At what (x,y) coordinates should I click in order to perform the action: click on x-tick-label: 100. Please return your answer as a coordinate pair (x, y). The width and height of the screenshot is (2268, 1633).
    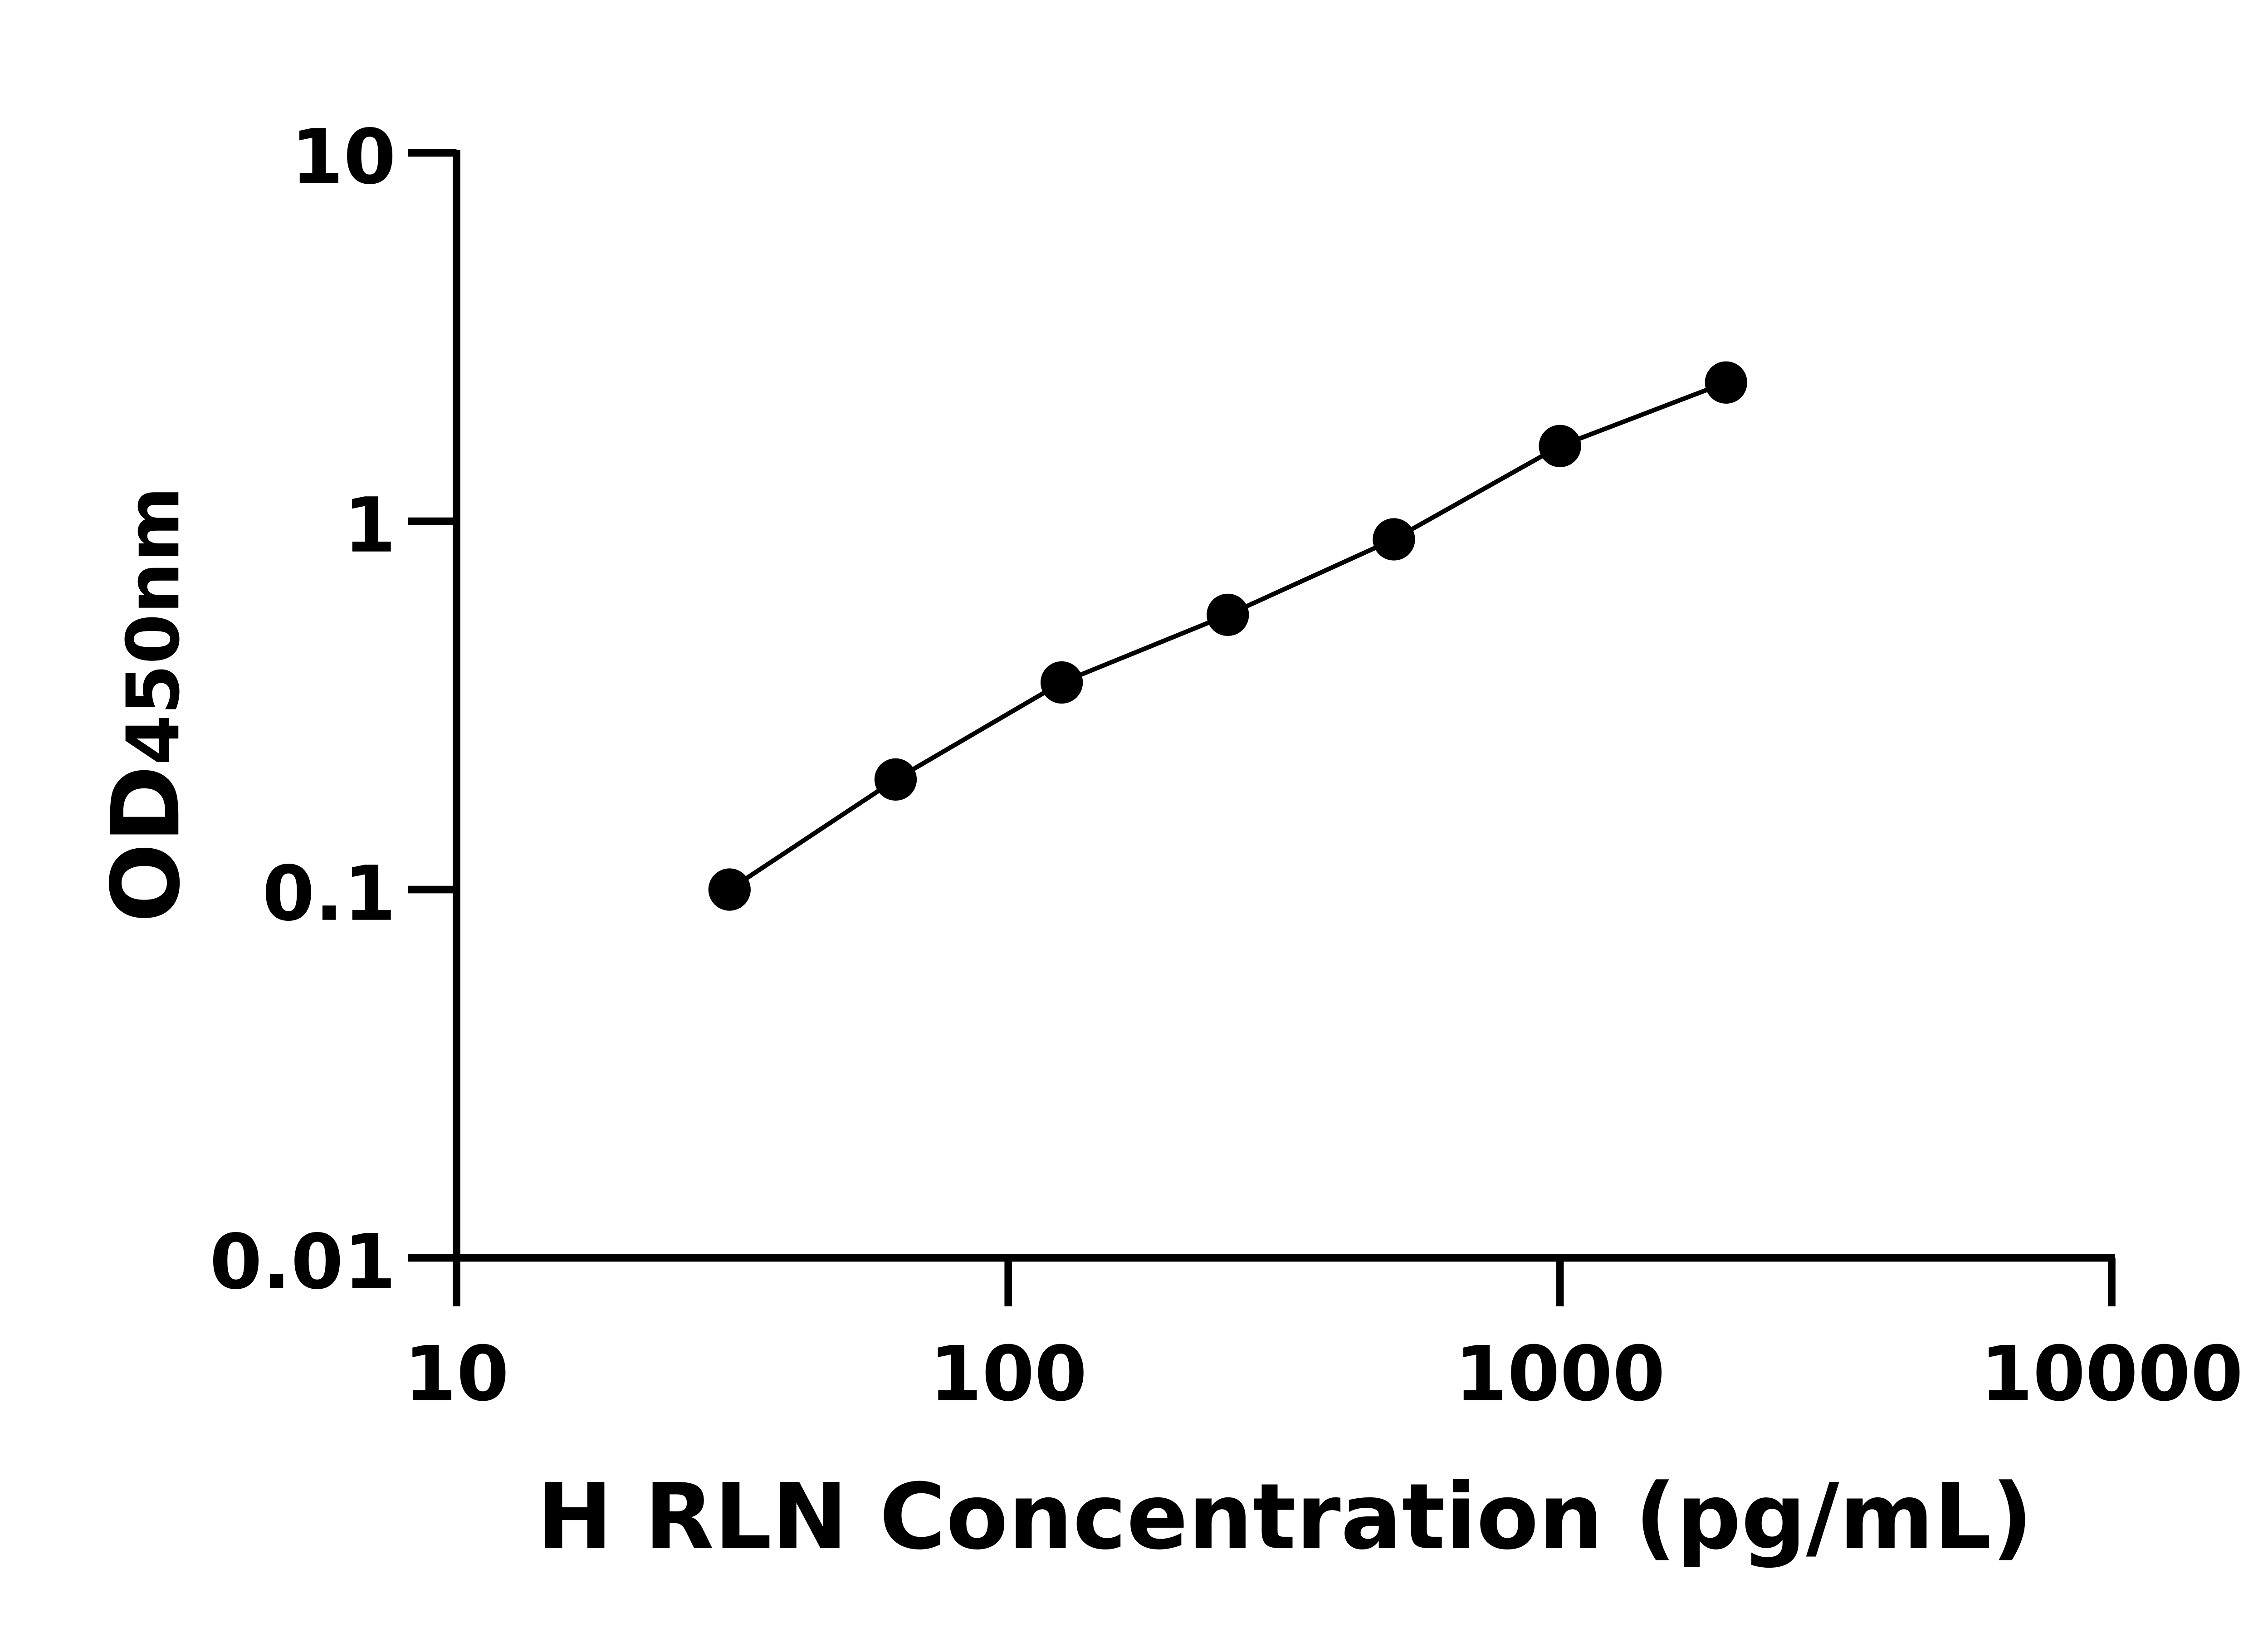
    Looking at the image, I should click on (1008, 1374).